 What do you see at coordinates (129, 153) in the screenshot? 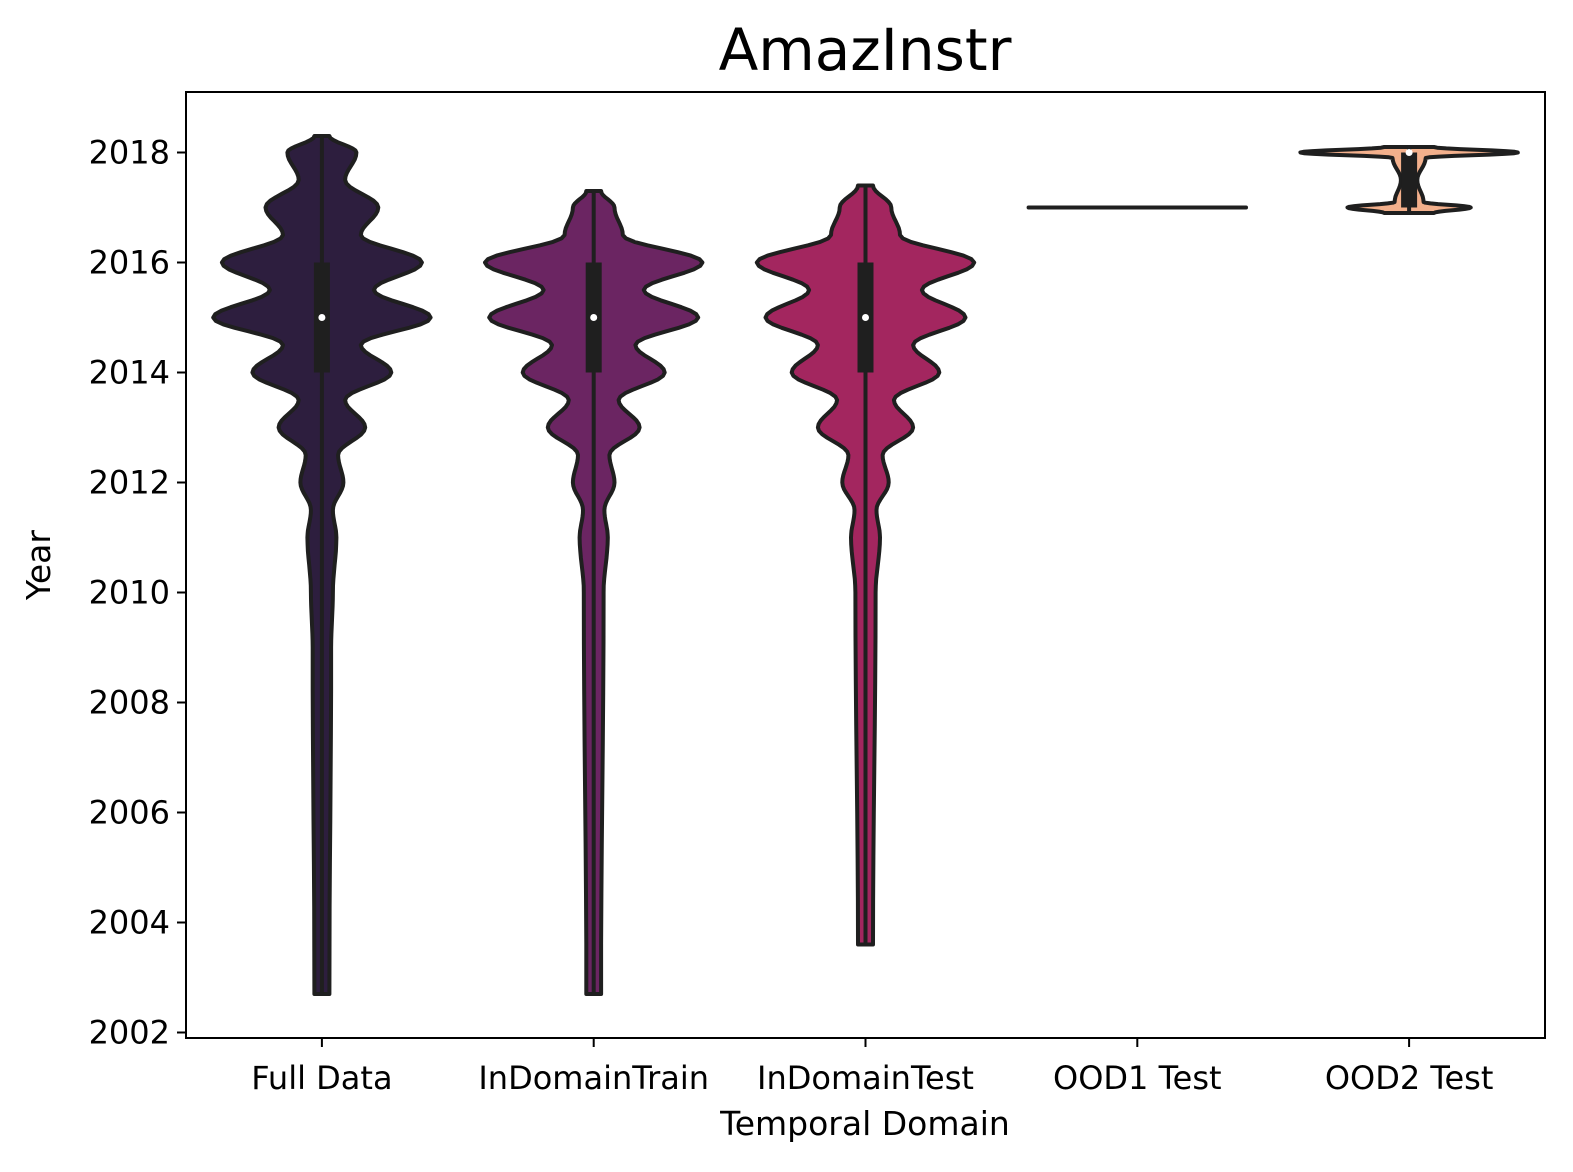
I see `y-tick-label: 2018` at bounding box center [129, 153].